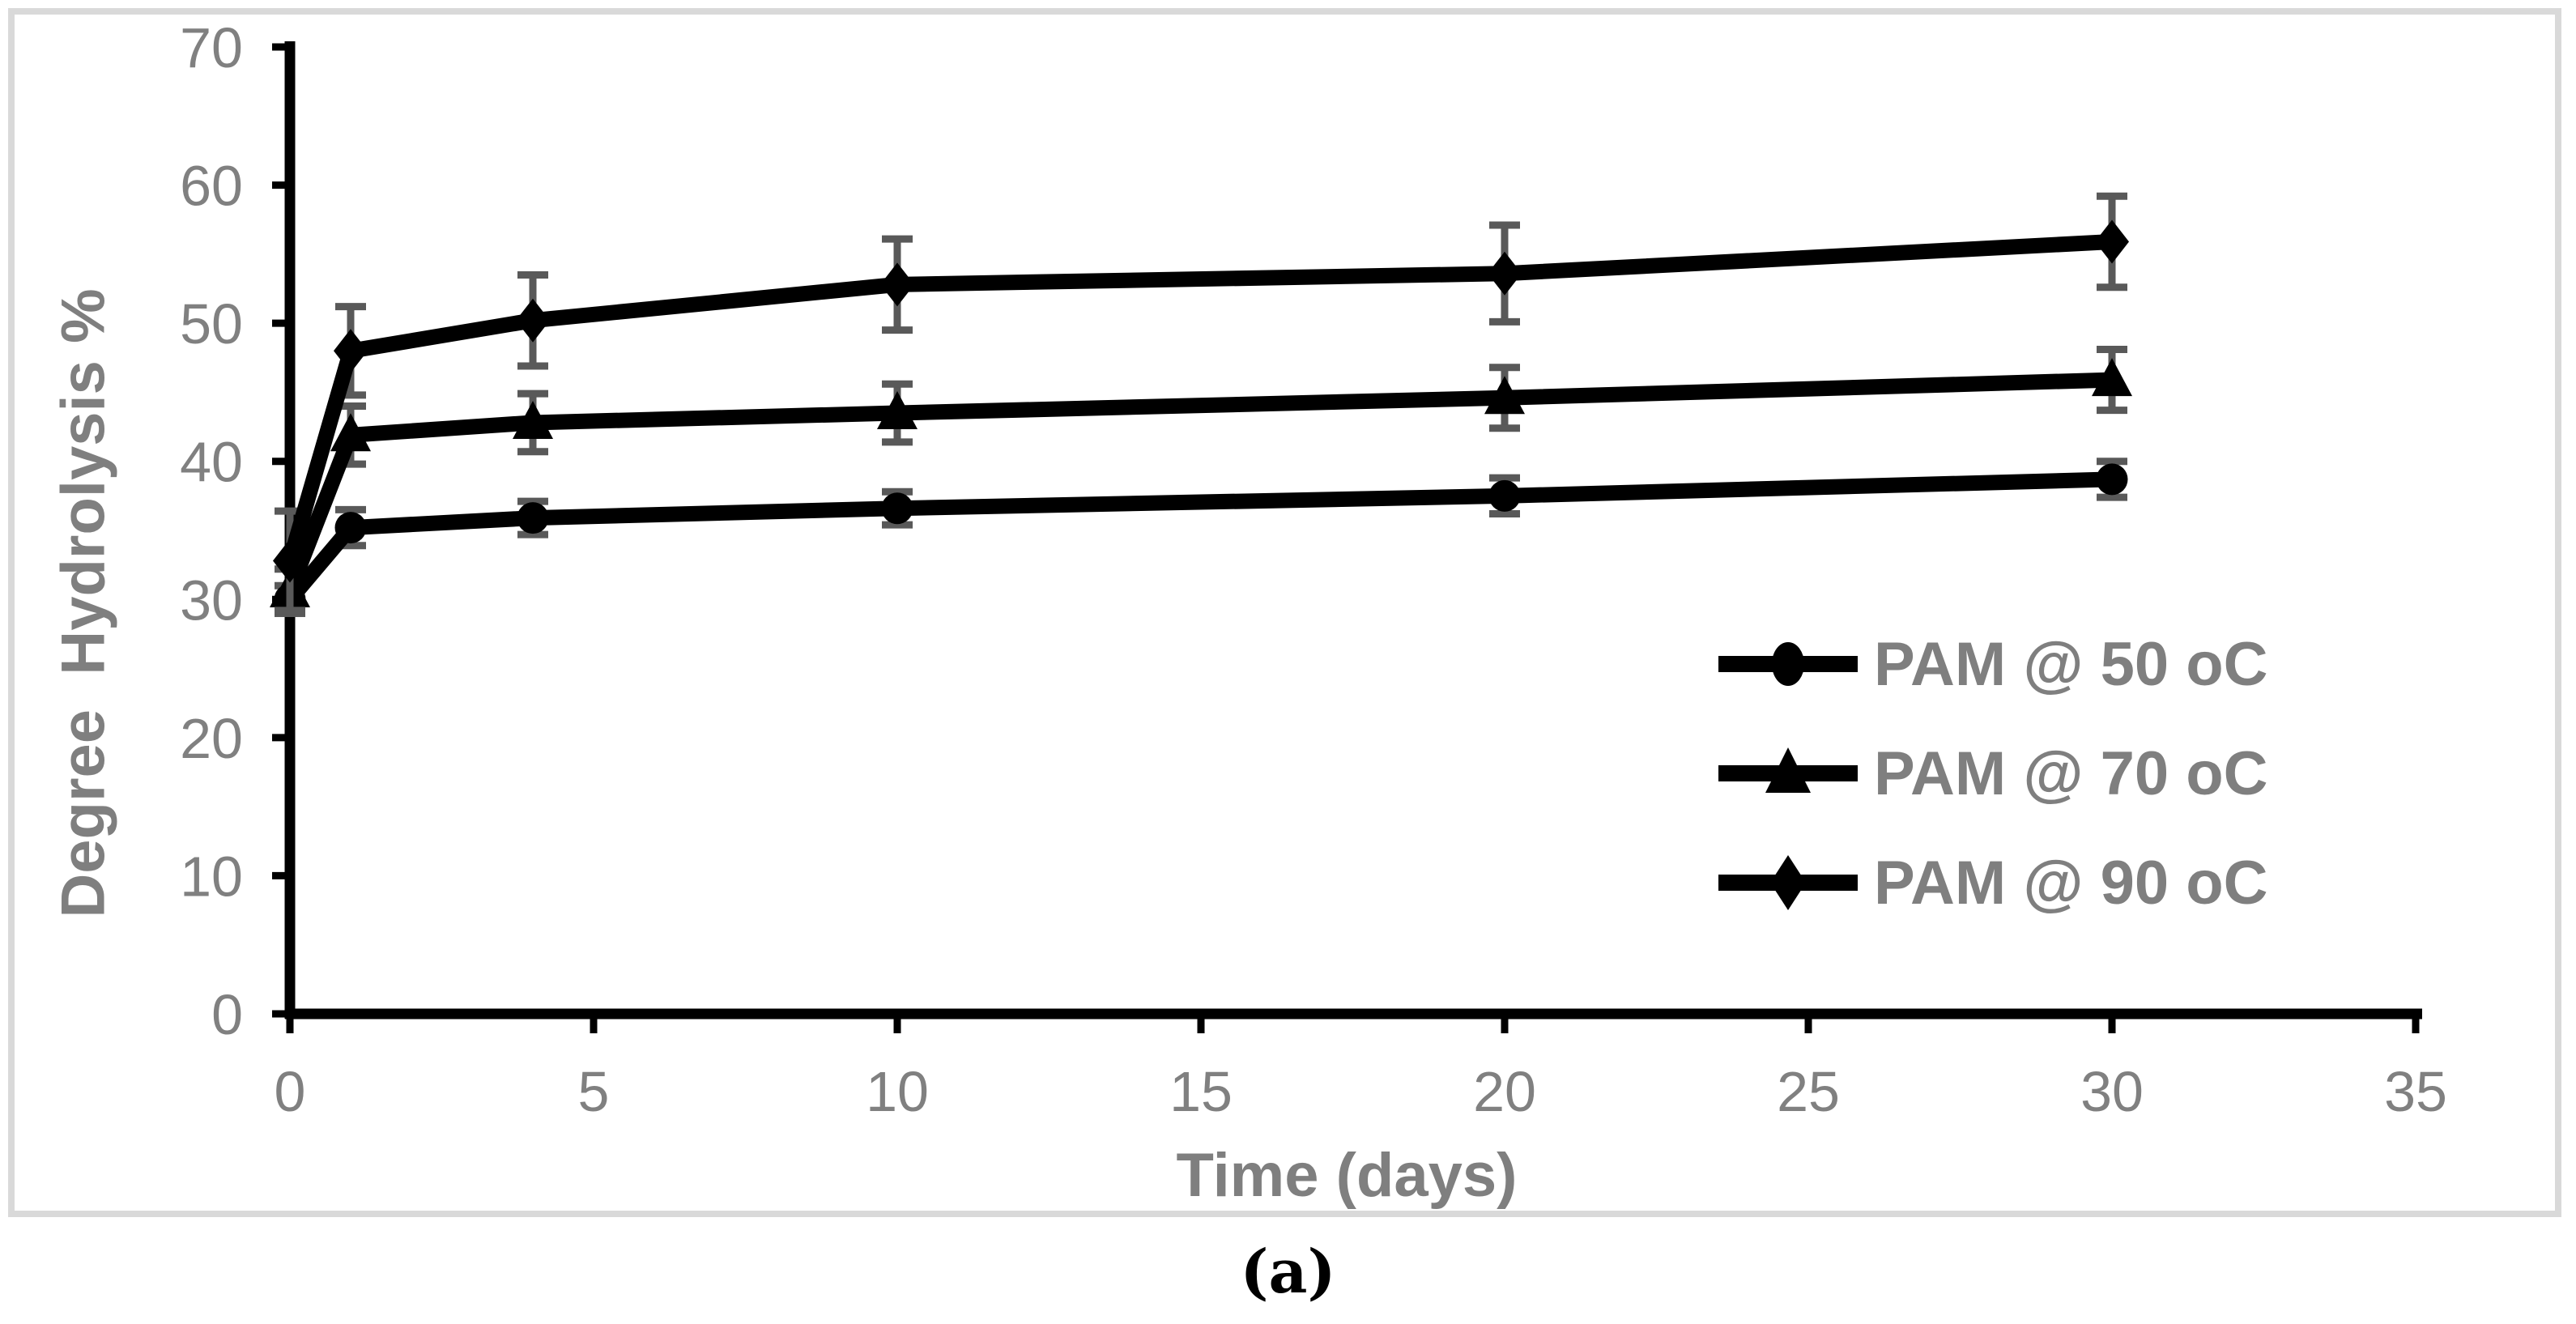 The height and width of the screenshot is (1324, 2576). Describe the element at coordinates (2071, 773) in the screenshot. I see `legend-label: PAM @ 70 oC` at that location.